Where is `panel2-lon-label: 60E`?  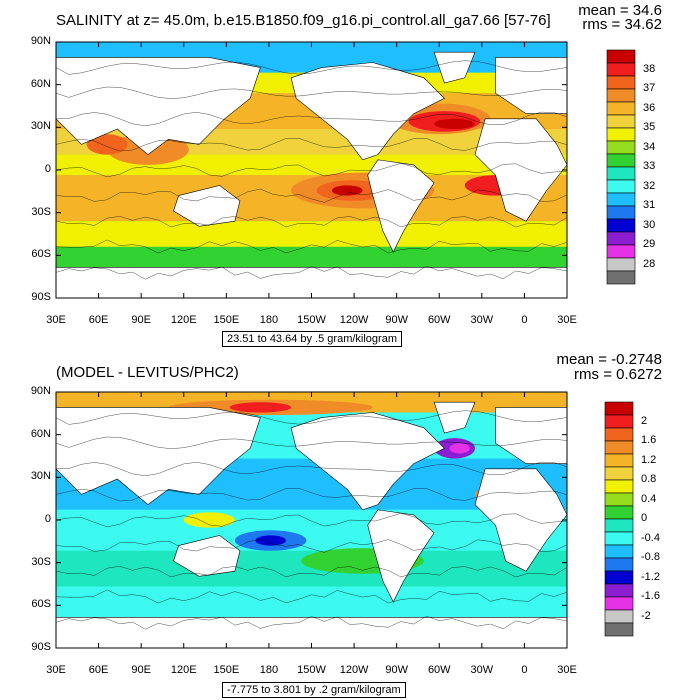 panel2-lon-label: 60E is located at coordinates (98, 670).